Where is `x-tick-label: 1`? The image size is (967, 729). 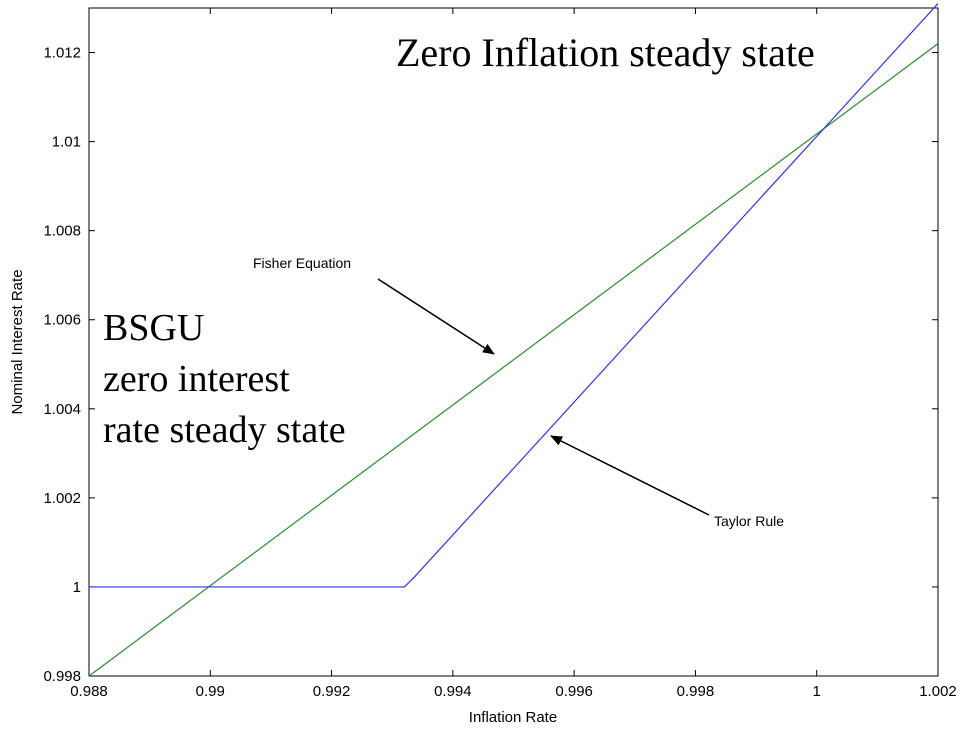 x-tick-label: 1 is located at coordinates (817, 691).